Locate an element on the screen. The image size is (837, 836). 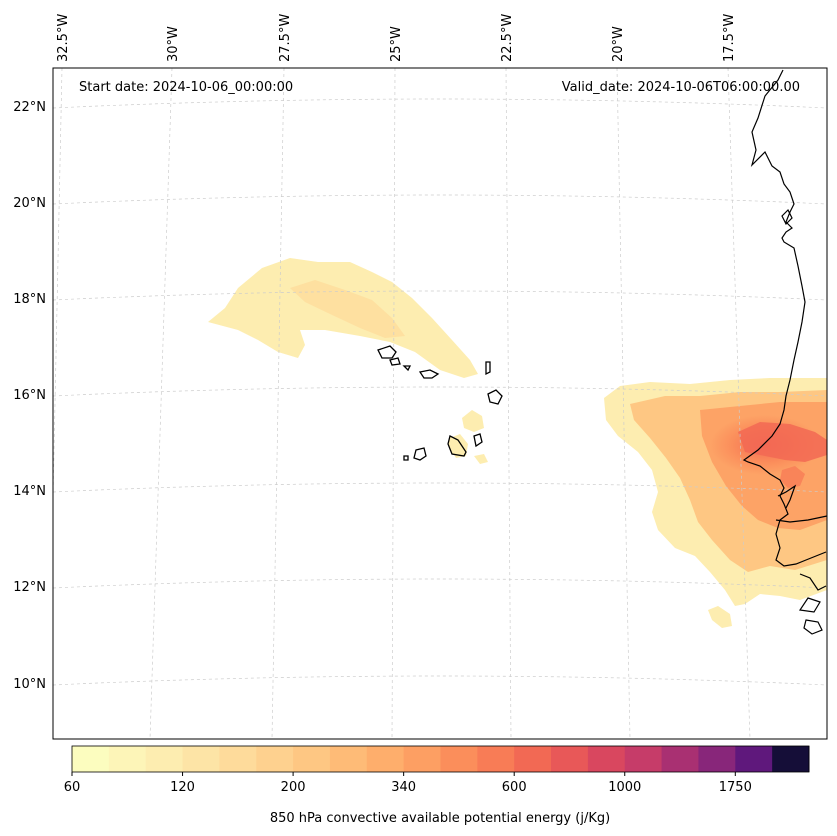
lat-label-20n: 20°N is located at coordinates (29, 203).